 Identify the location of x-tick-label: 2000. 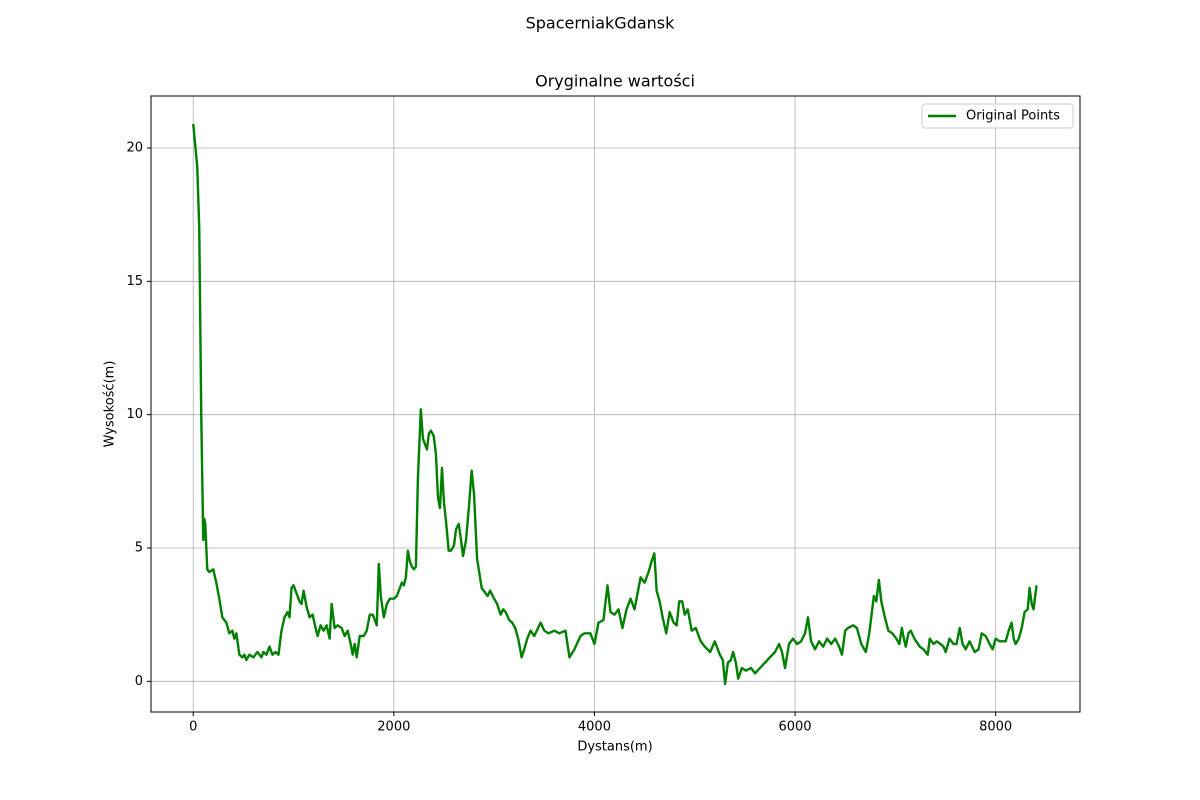
(393, 727).